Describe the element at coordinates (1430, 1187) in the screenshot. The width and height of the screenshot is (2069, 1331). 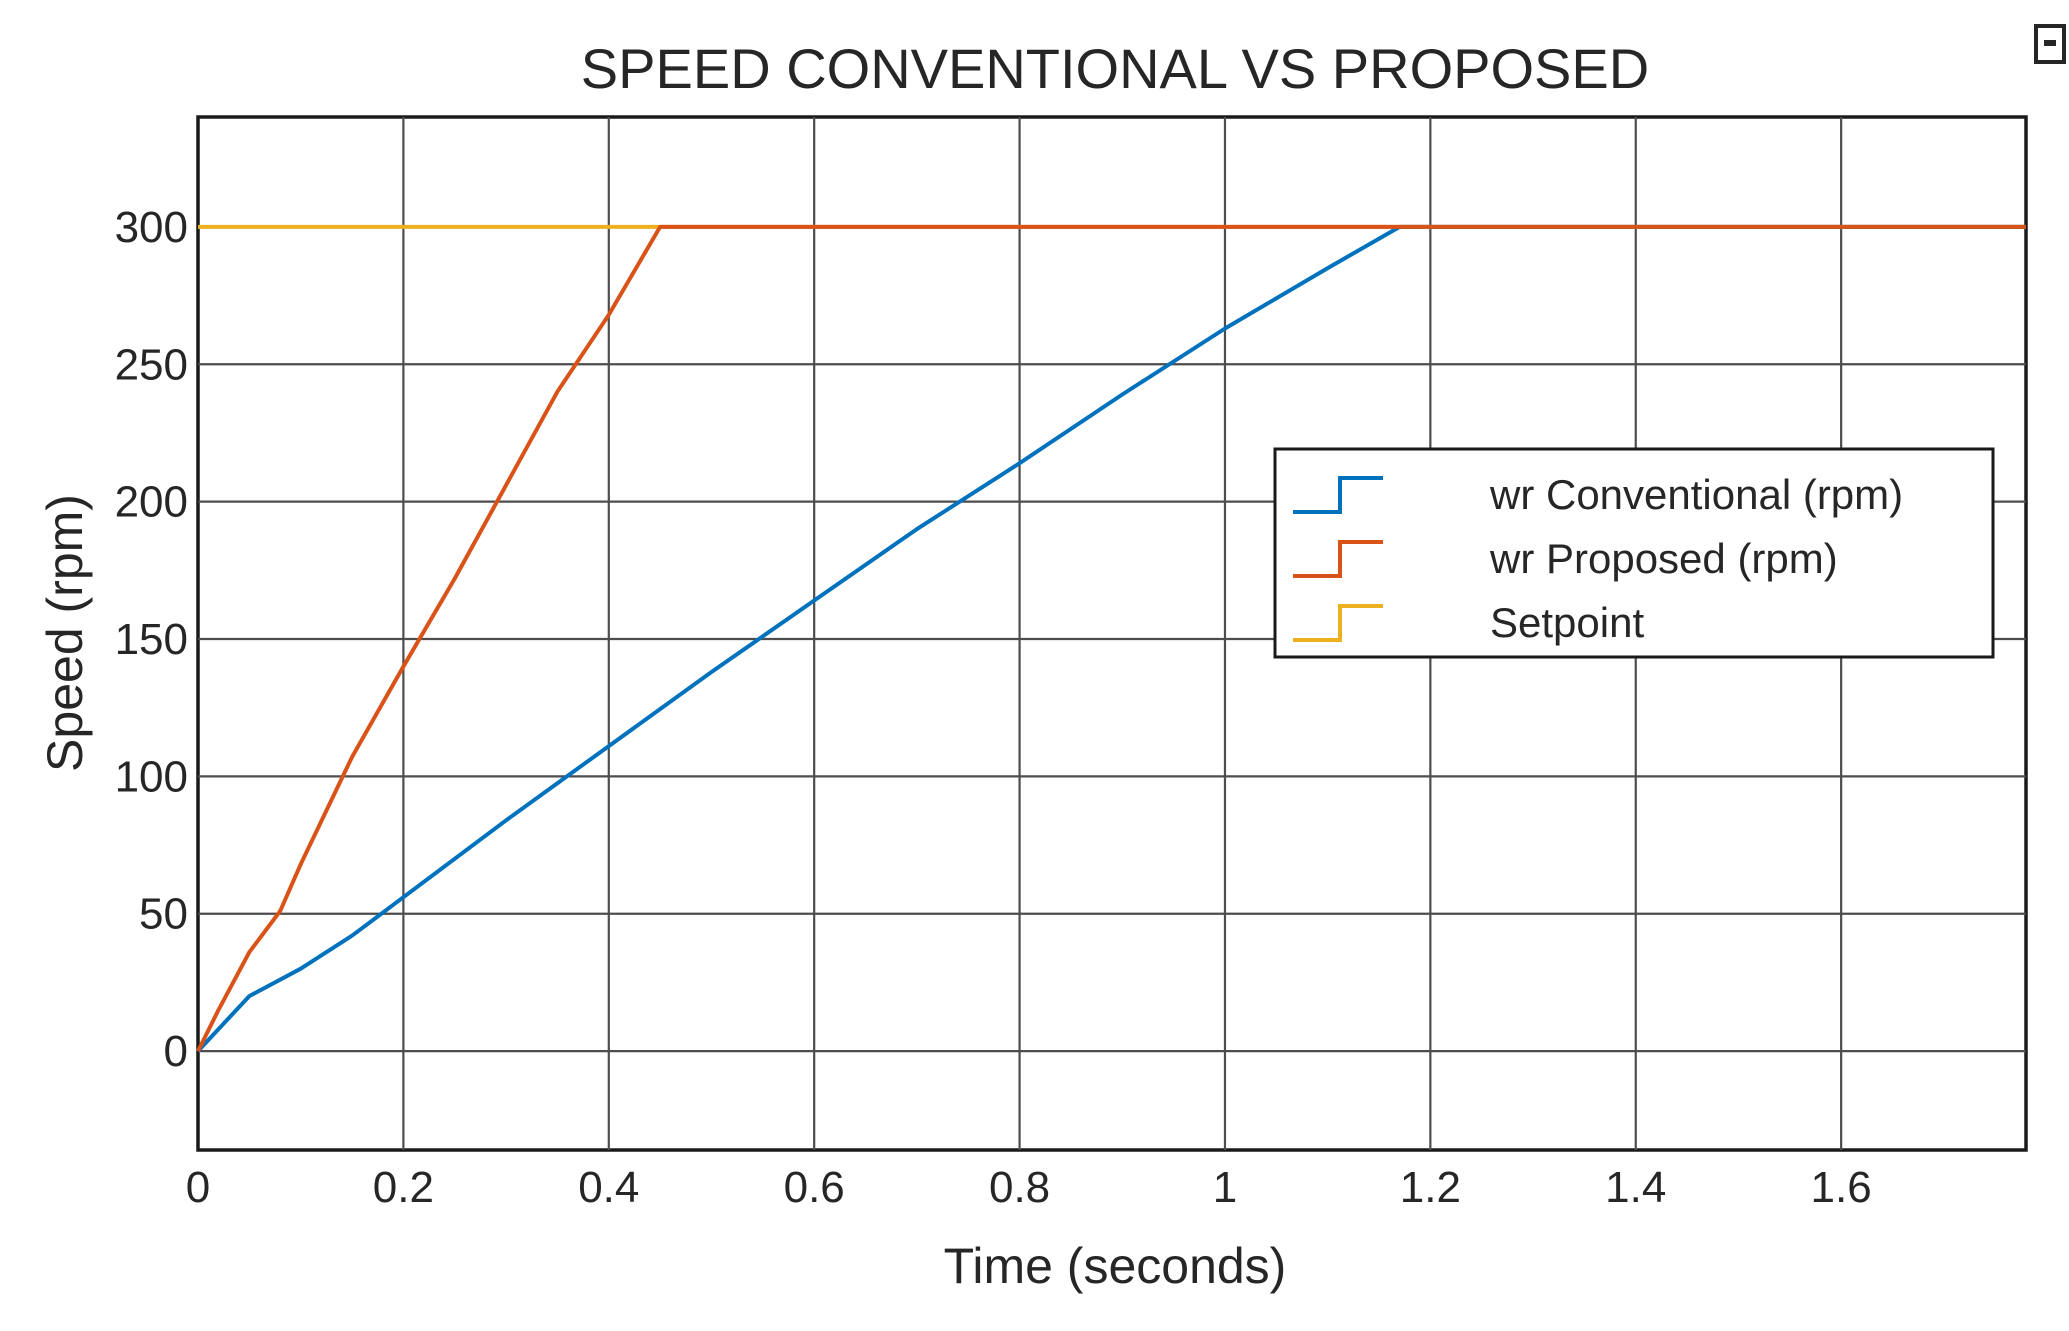
I see `x-tick-label: 1.2` at that location.